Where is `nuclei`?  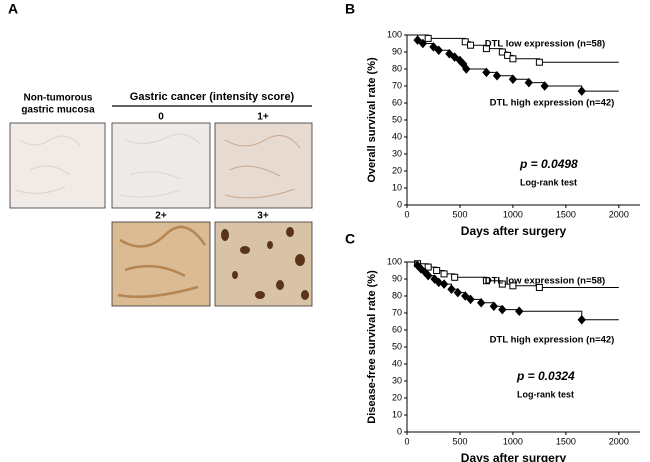
nuclei is located at coordinates (265, 263).